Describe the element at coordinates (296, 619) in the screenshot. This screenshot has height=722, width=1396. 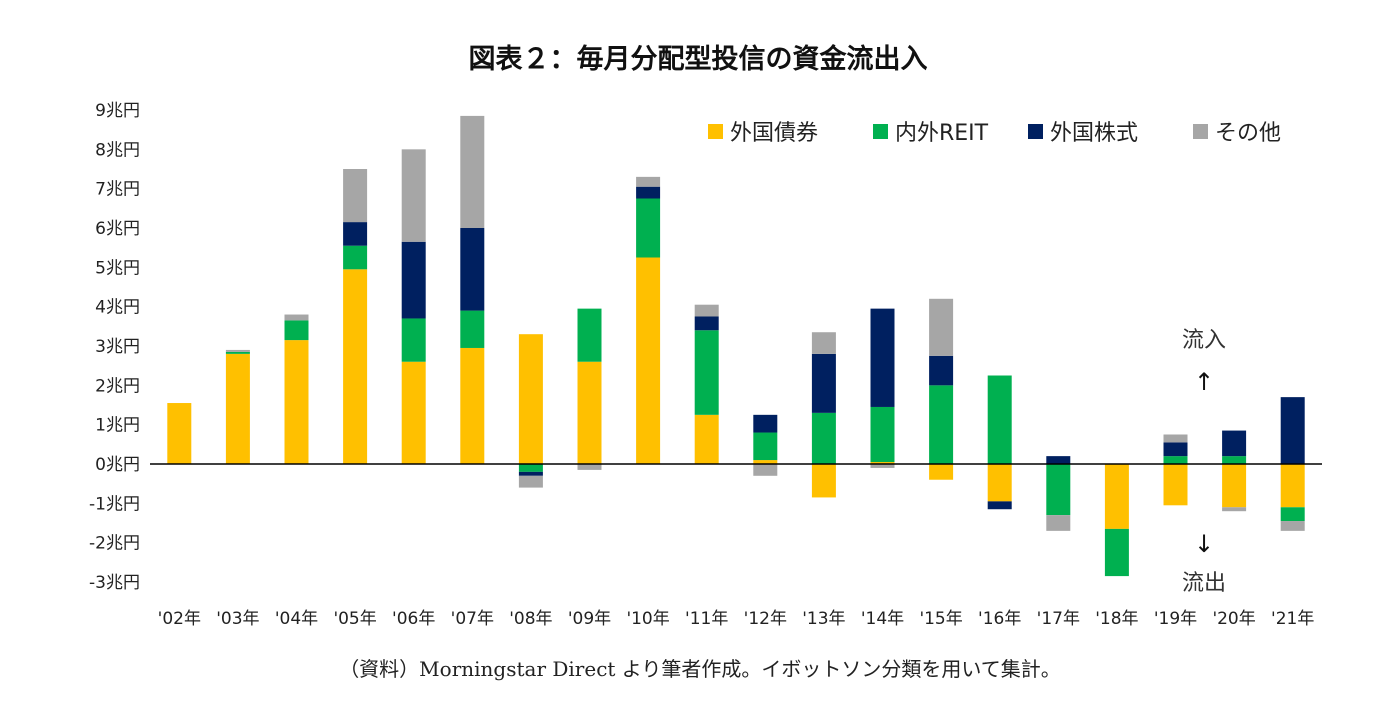
I see `x-tick-label: '04年` at that location.